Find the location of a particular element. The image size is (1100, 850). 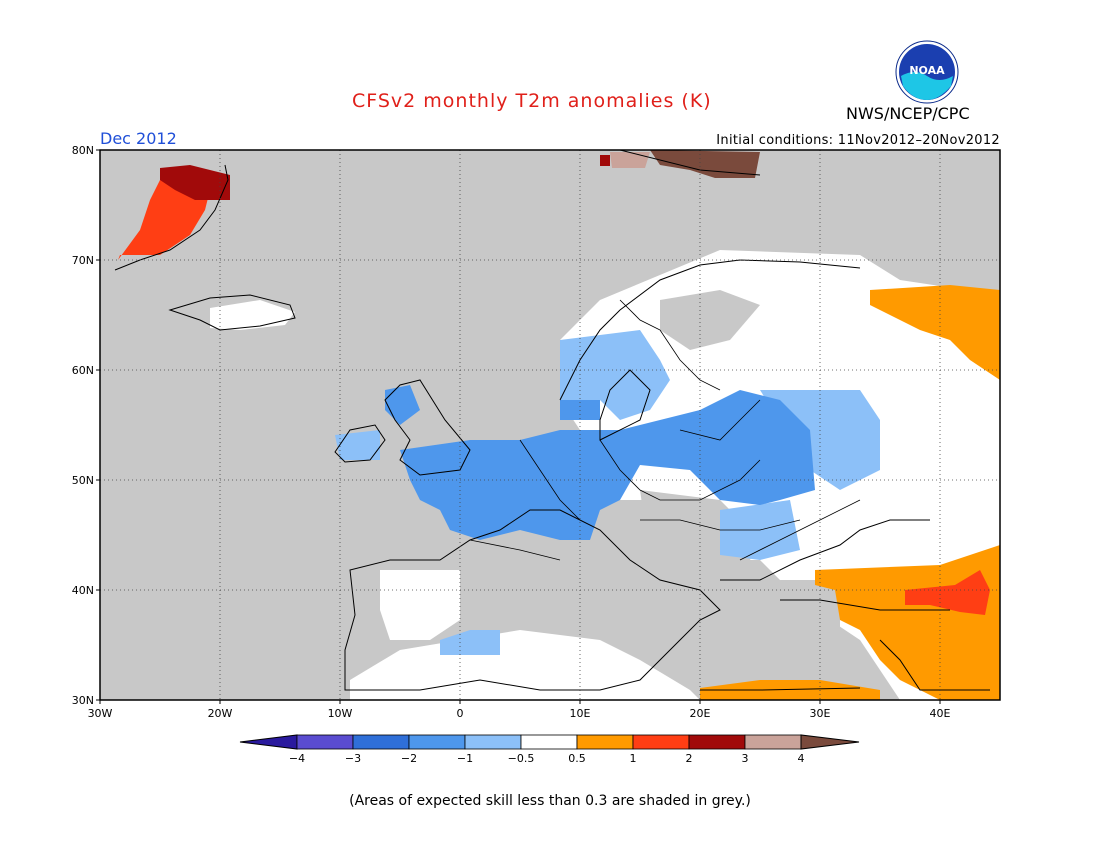

lat-label: 40N is located at coordinates (83, 590).